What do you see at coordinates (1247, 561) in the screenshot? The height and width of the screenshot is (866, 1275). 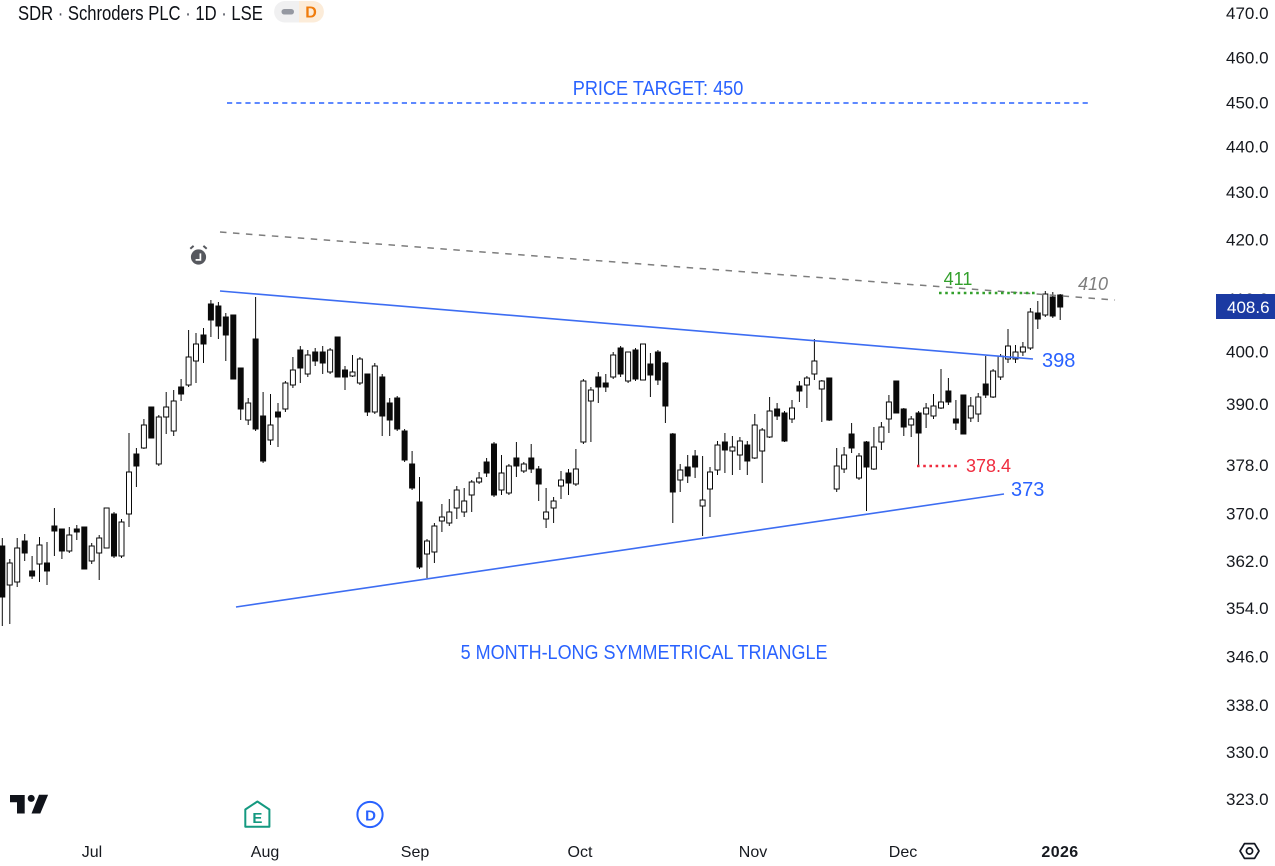 I see `svg-text: 362.0` at bounding box center [1247, 561].